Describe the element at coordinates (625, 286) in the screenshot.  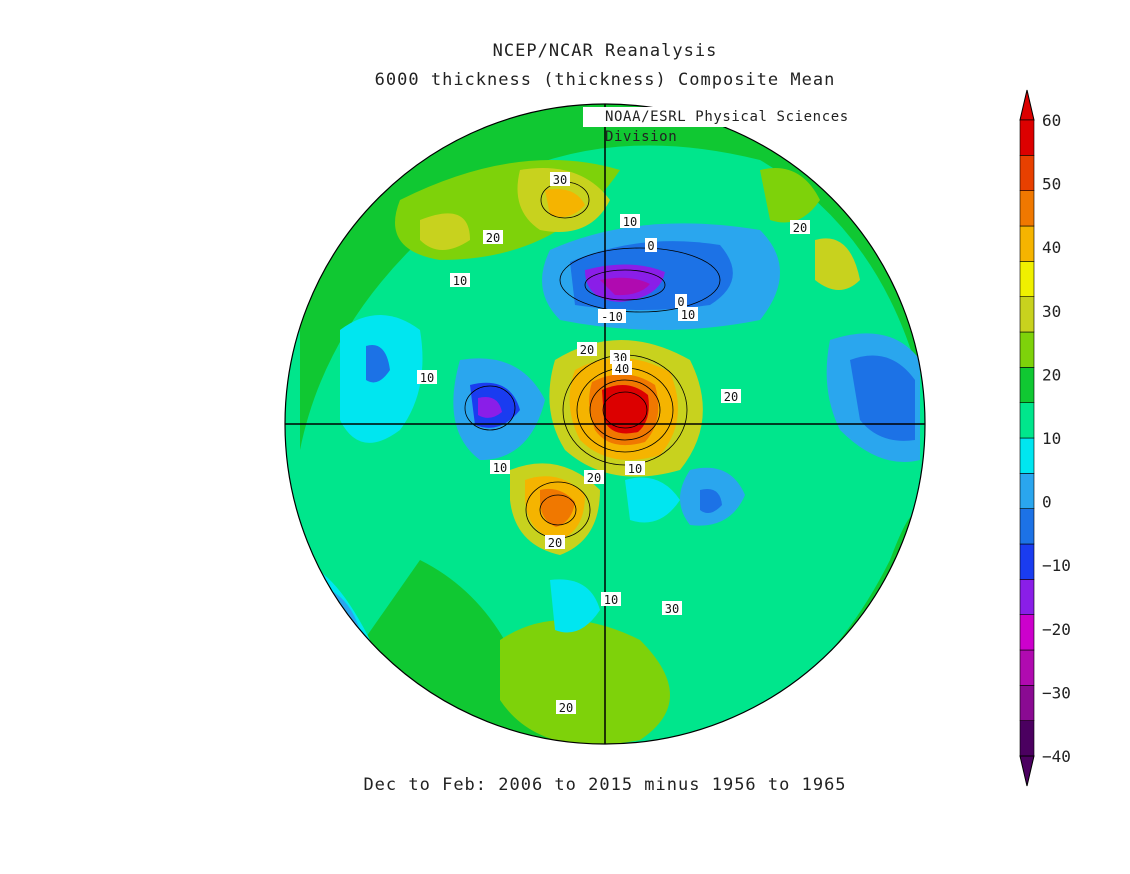
I see `magenta-siberia` at that location.